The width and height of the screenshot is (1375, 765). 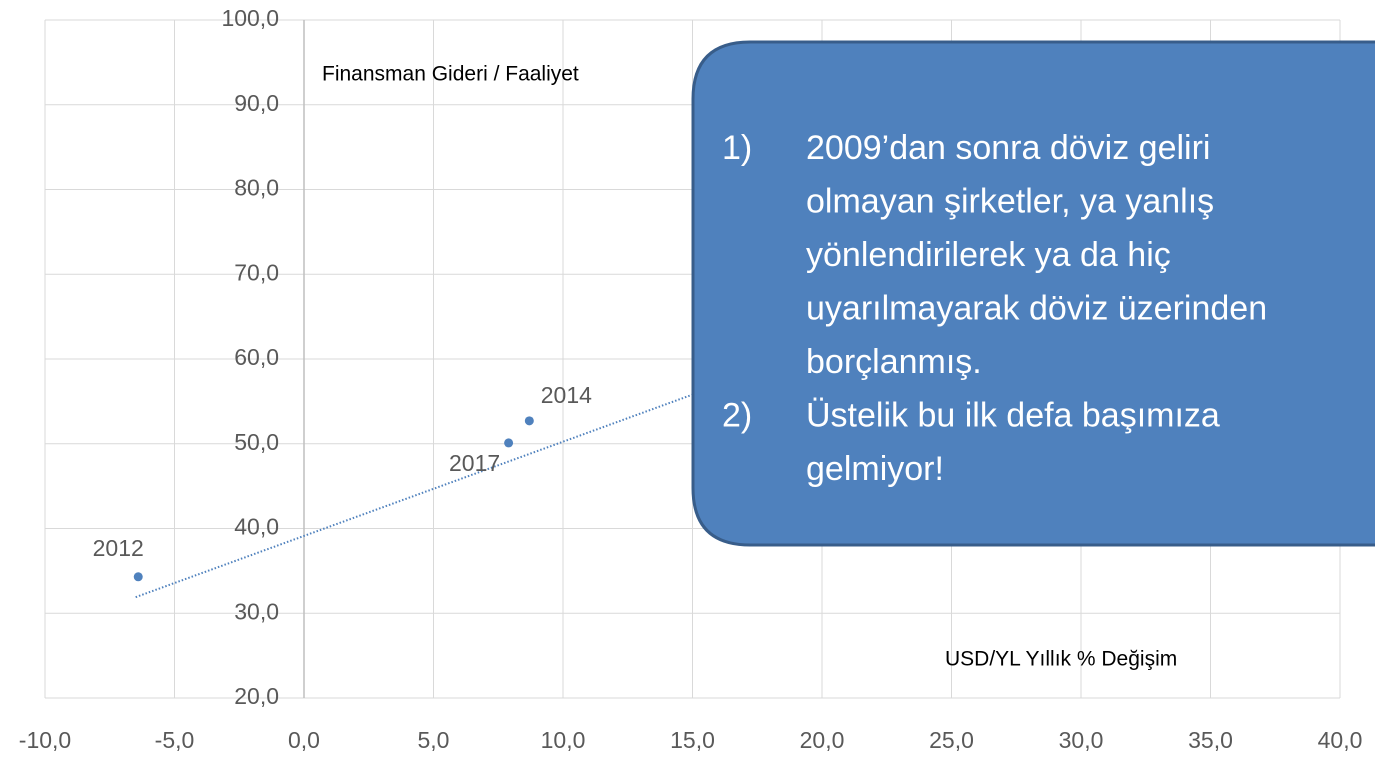 What do you see at coordinates (1008, 148) in the screenshot?
I see `callout-text: 2009’dan sonra döviz geliri` at bounding box center [1008, 148].